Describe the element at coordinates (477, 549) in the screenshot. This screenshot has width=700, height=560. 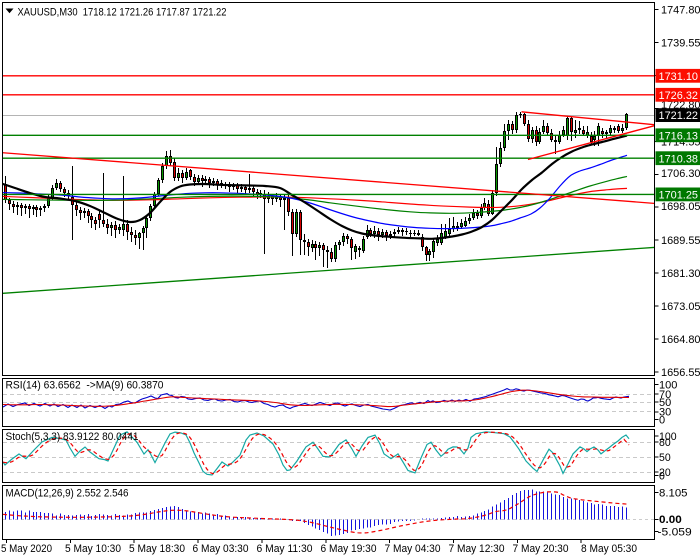
I see `svg-text: 7 May 12:30` at that location.